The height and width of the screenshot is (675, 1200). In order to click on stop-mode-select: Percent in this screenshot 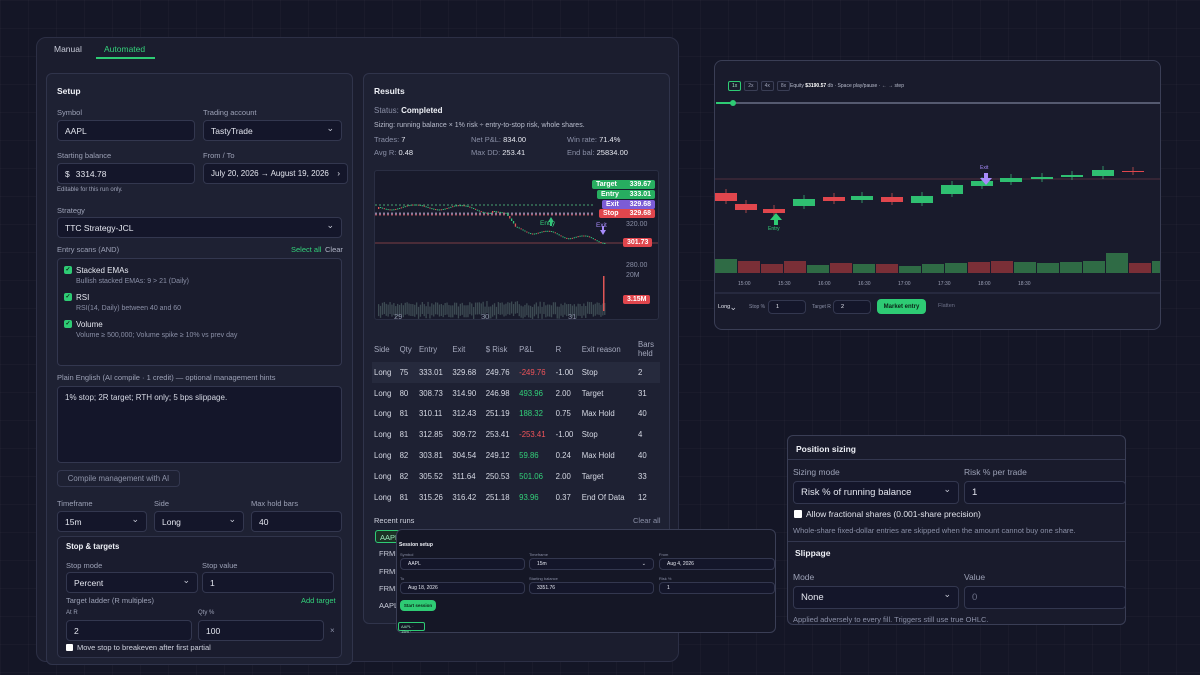, I will do `click(132, 582)`.